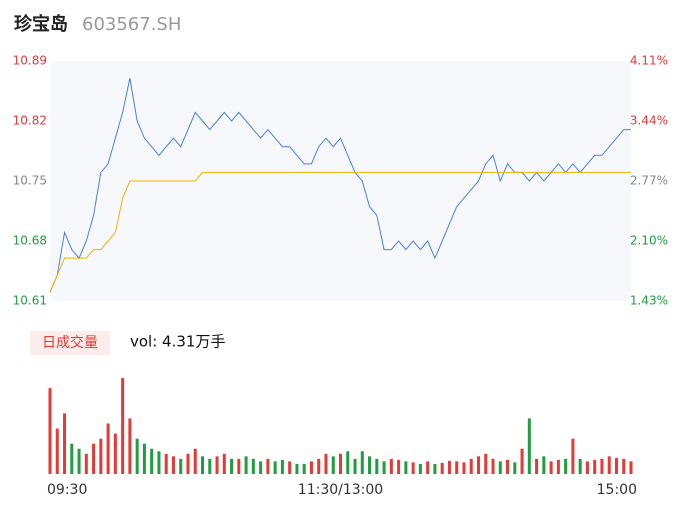 The image size is (686, 524). I want to click on x-tick-label: 15:00, so click(617, 490).